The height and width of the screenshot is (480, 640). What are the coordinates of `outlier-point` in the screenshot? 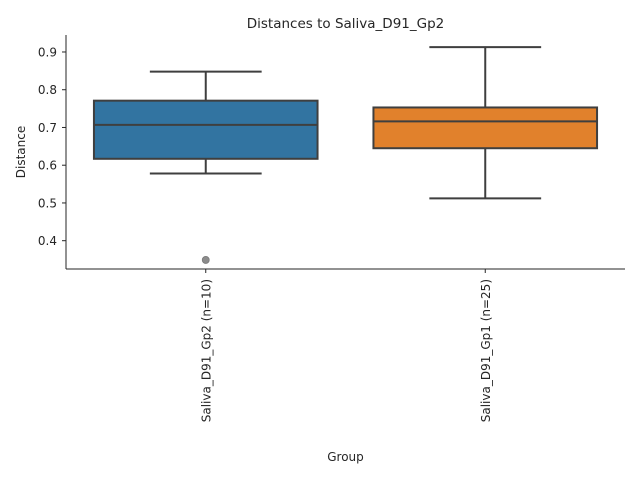 It's located at (205, 260).